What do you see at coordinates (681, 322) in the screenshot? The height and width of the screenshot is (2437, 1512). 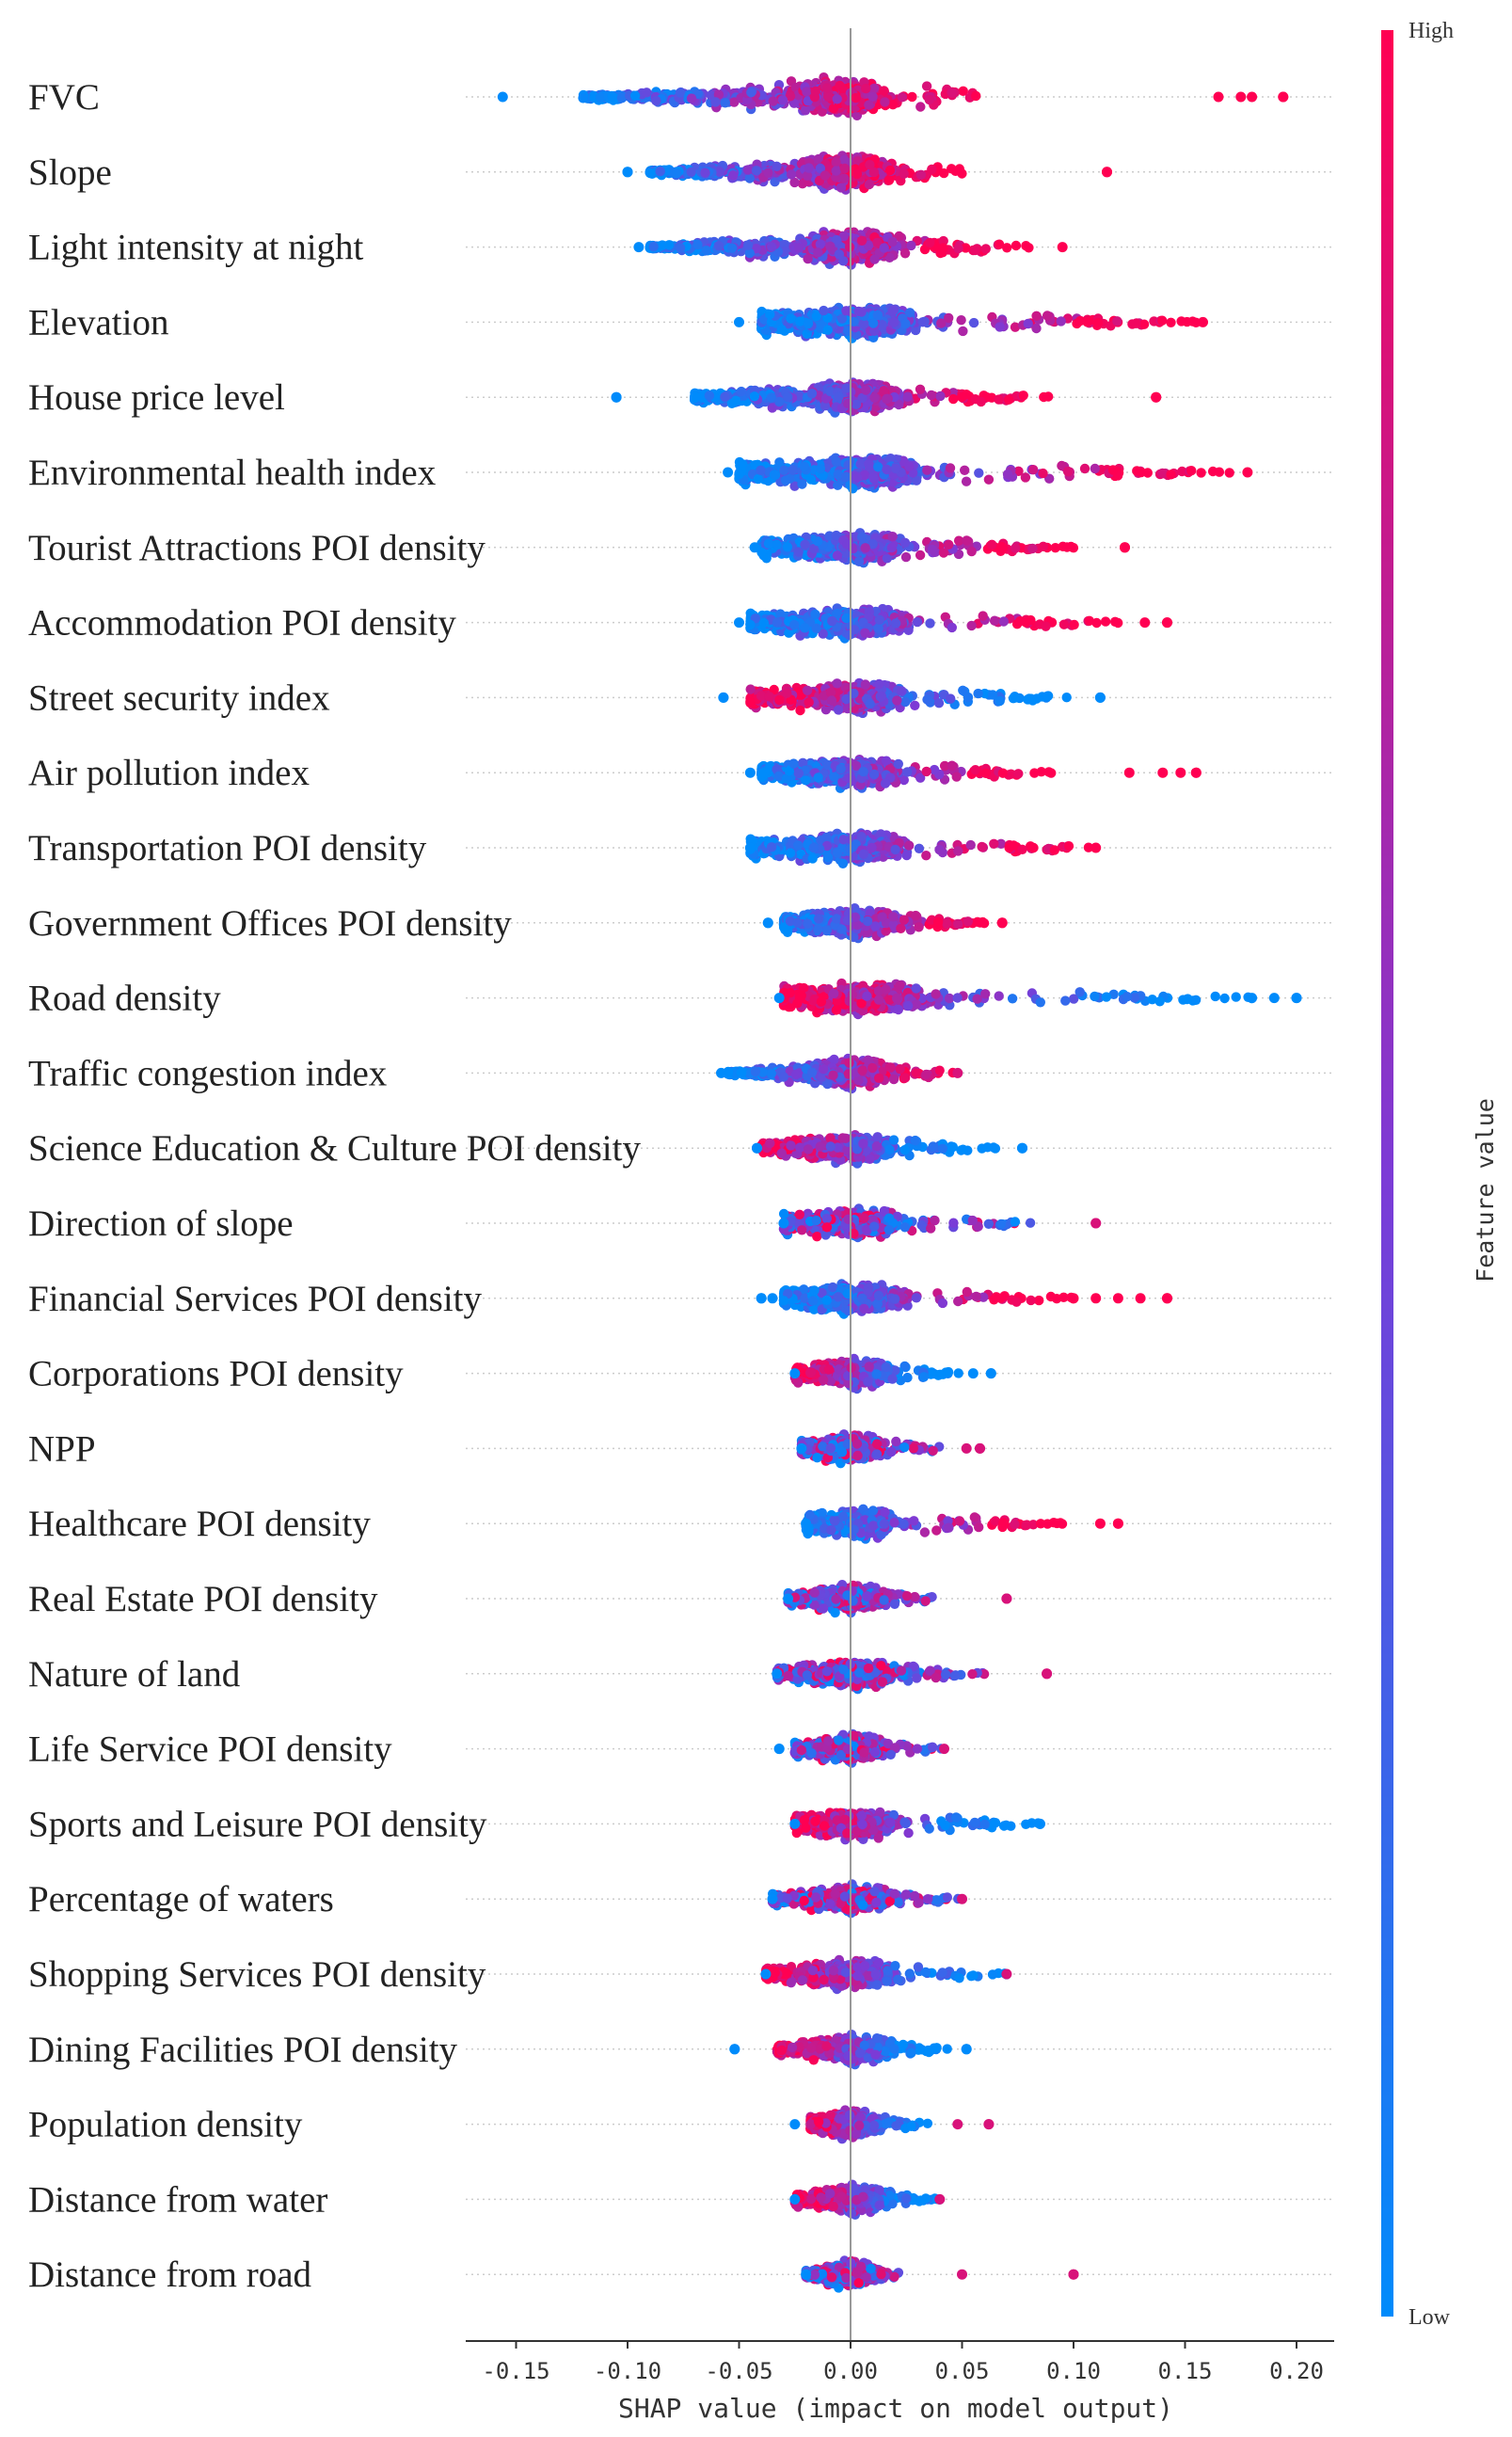 I see `feature-row: Elevation` at bounding box center [681, 322].